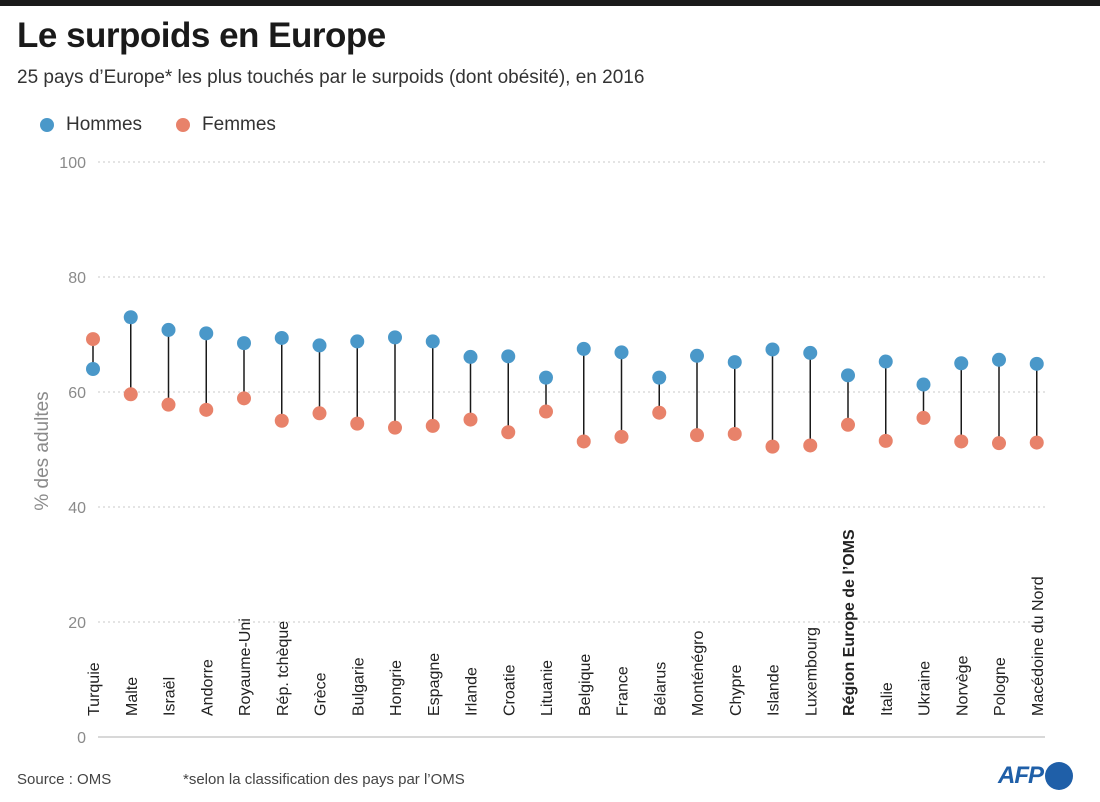  Describe the element at coordinates (623, 691) in the screenshot. I see `x-category-label-14: France` at that location.